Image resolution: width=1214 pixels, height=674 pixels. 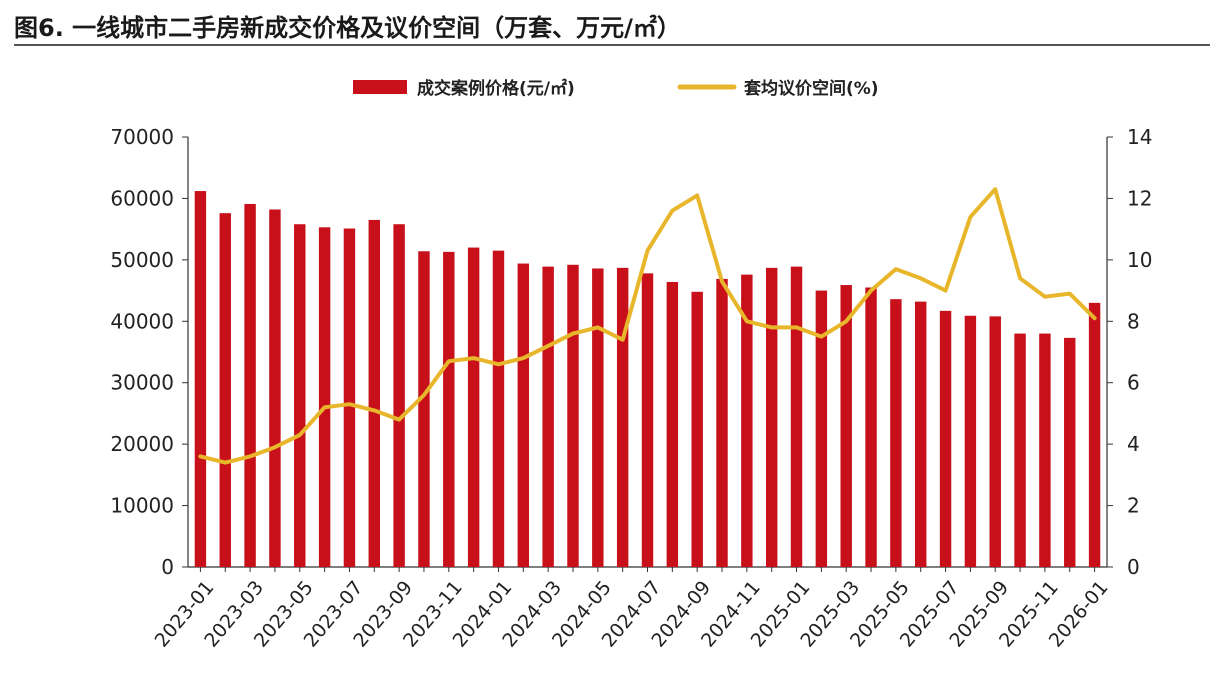 I want to click on right-y-tick-label: 10, so click(x=1139, y=260).